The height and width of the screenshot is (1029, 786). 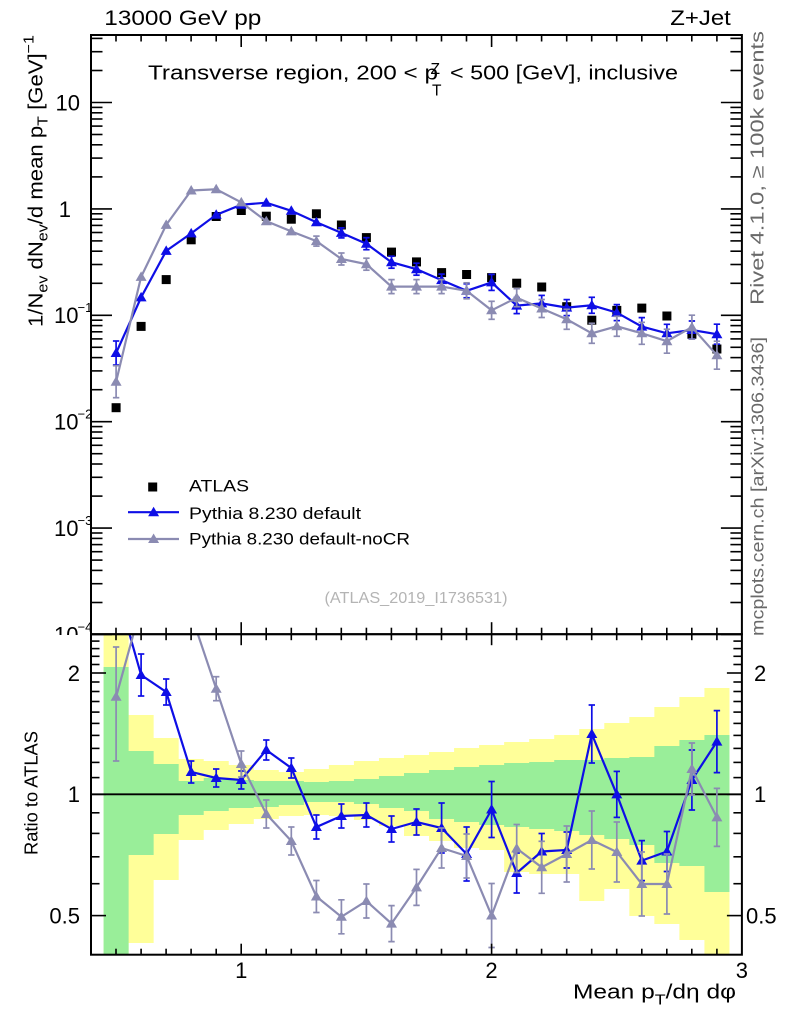 What do you see at coordinates (85, 626) in the screenshot?
I see `svg-text: −4` at bounding box center [85, 626].